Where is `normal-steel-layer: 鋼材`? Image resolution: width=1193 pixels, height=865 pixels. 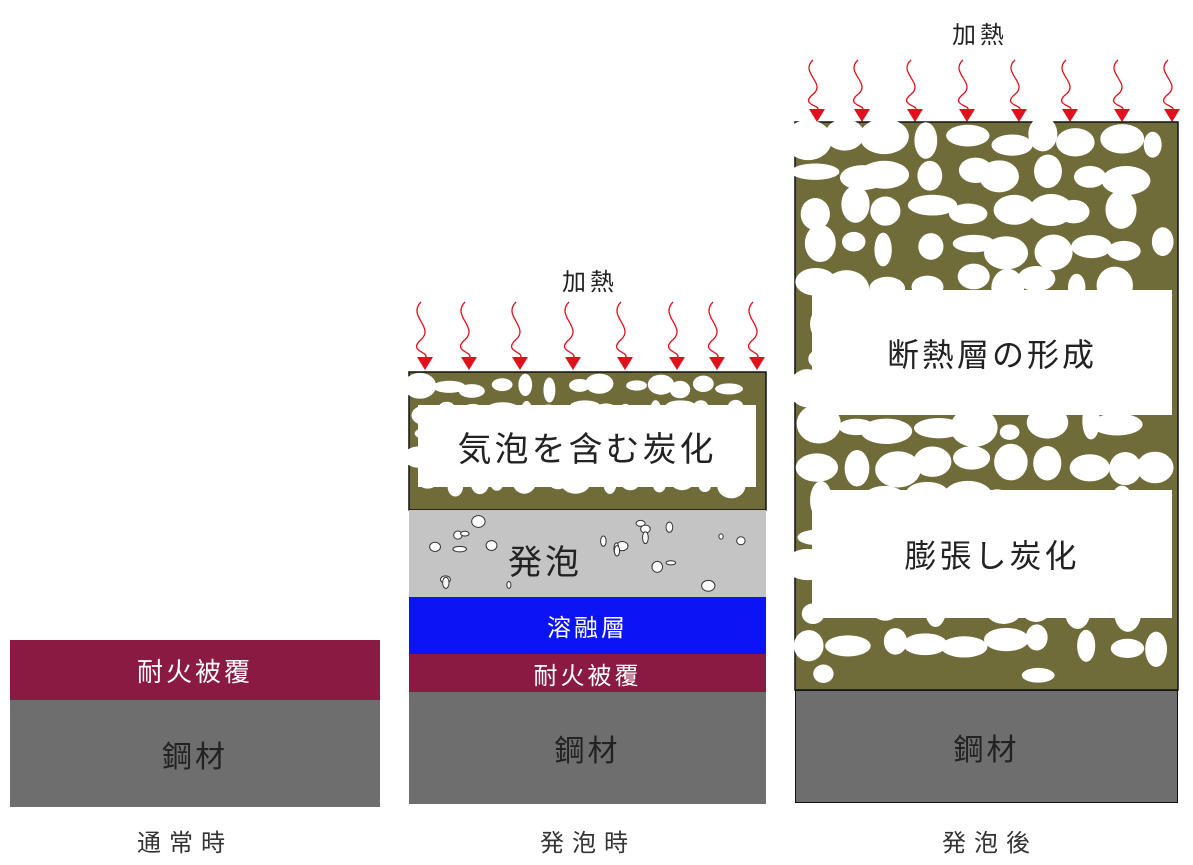
normal-steel-layer: 鋼材 is located at coordinates (195, 753).